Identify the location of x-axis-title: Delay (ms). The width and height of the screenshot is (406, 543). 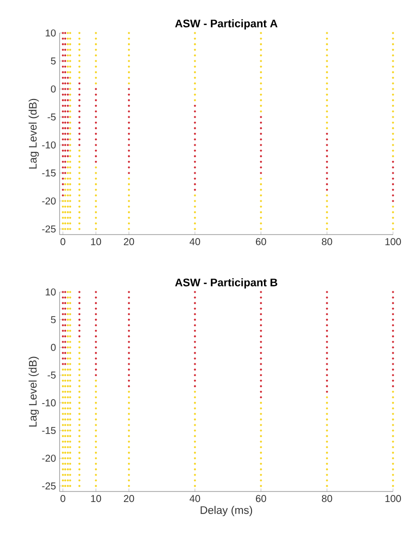
(226, 511).